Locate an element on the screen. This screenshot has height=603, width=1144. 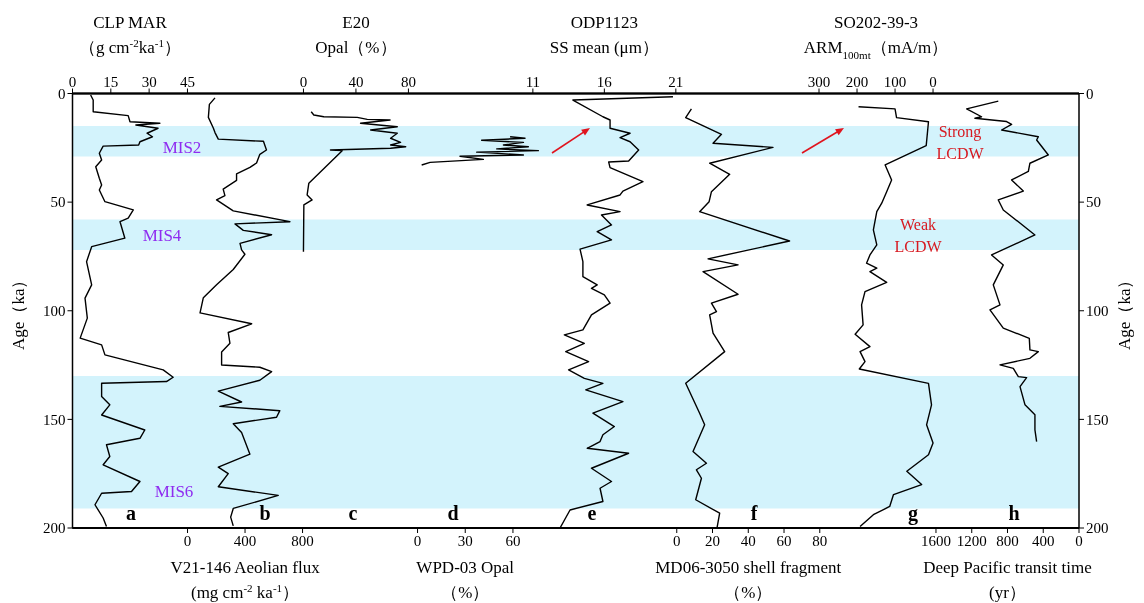
band-label: MIS4 is located at coordinates (162, 235).